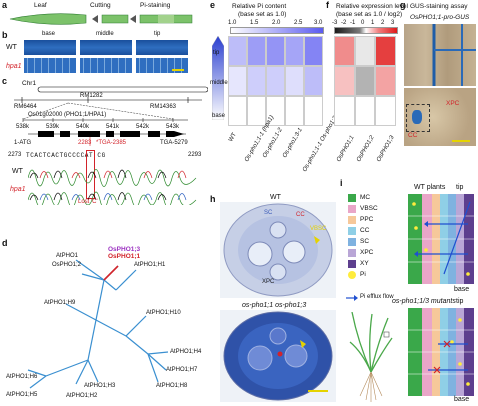 Image resolution: width=478 pixels, height=406 pixels. What do you see at coordinates (23, 127) in the screenshot?
I see `scale-538k: 538k` at bounding box center [23, 127].